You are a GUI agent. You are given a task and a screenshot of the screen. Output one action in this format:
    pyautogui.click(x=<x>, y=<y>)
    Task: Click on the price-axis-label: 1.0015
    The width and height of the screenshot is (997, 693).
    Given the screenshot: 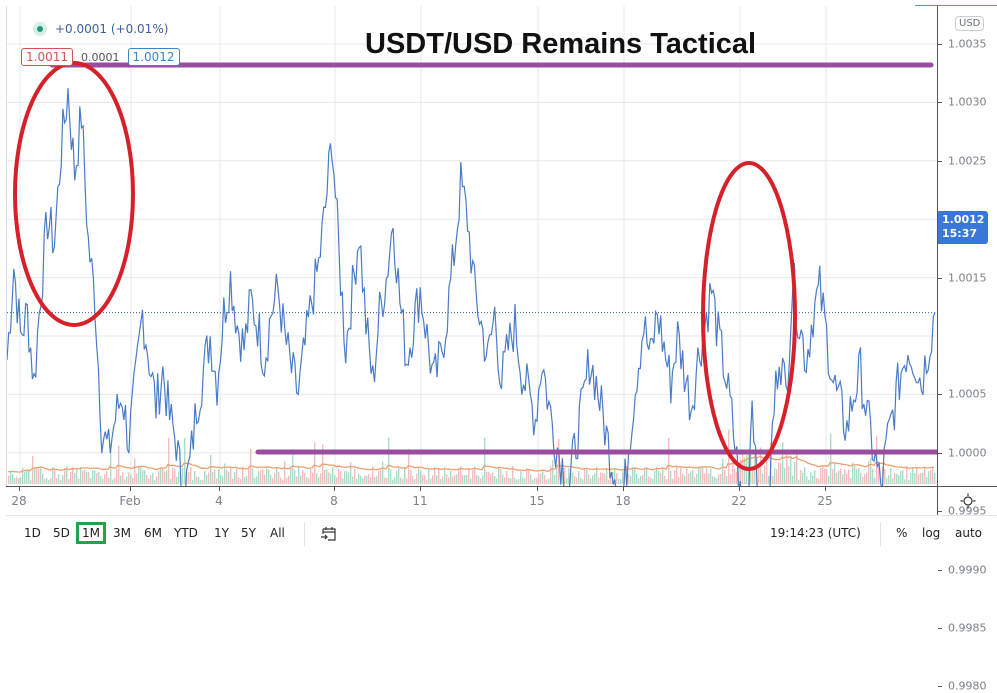 What is the action you would take?
    pyautogui.click(x=967, y=278)
    